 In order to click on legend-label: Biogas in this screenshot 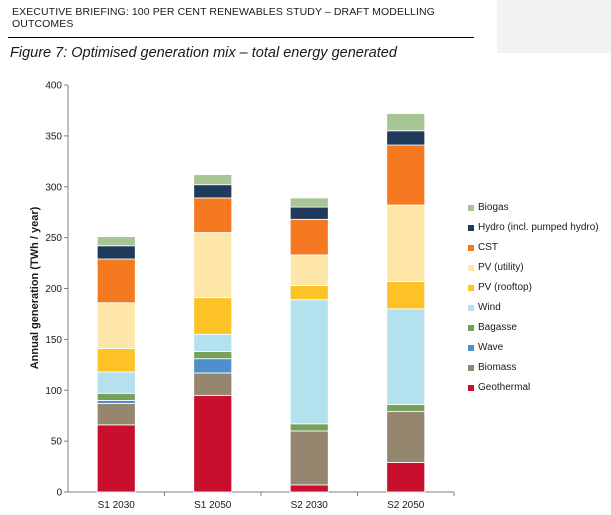, I will do `click(493, 207)`.